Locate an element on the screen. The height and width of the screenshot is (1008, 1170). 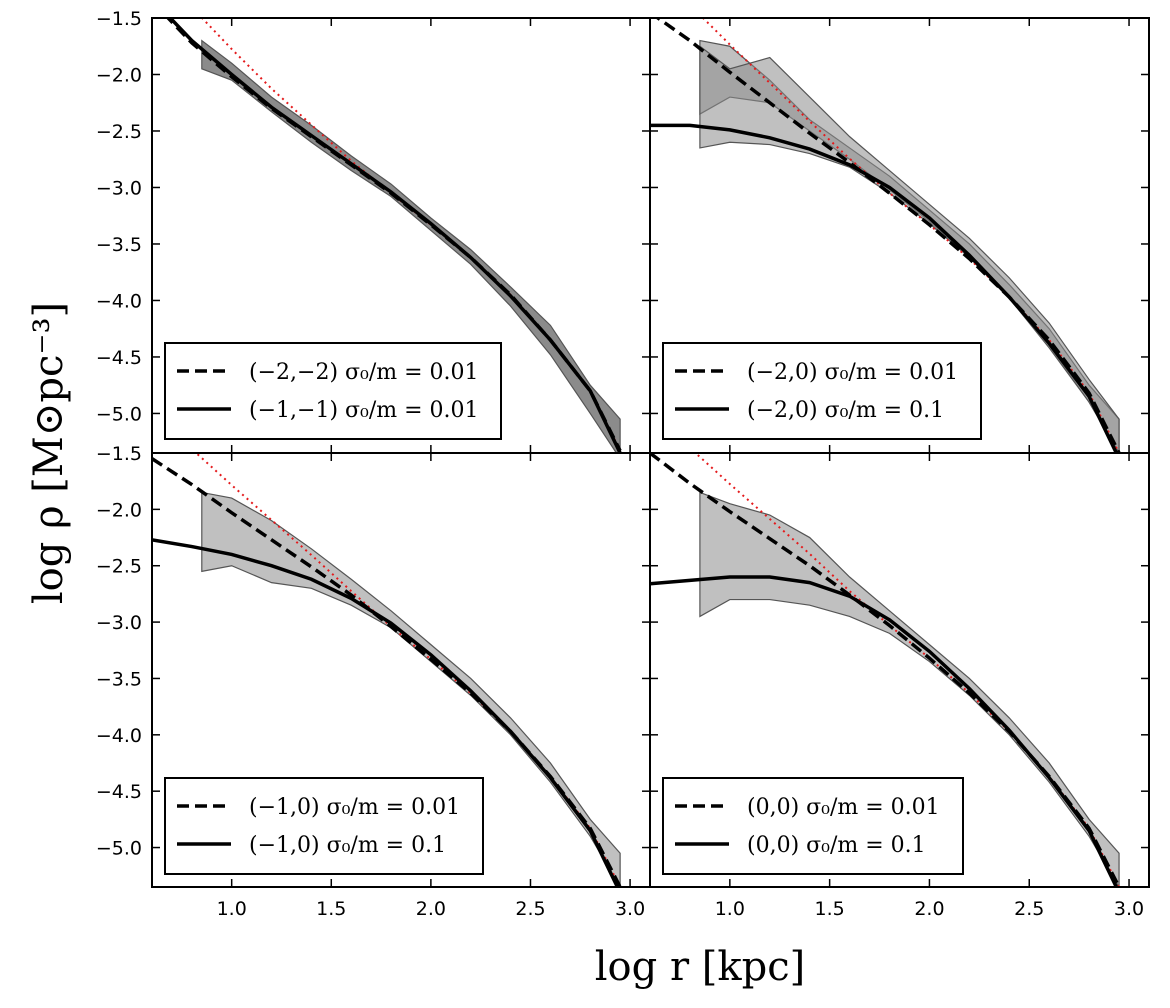
legend-entry-label: (−1,0) σ₀/m = 0.1 is located at coordinates (347, 845).